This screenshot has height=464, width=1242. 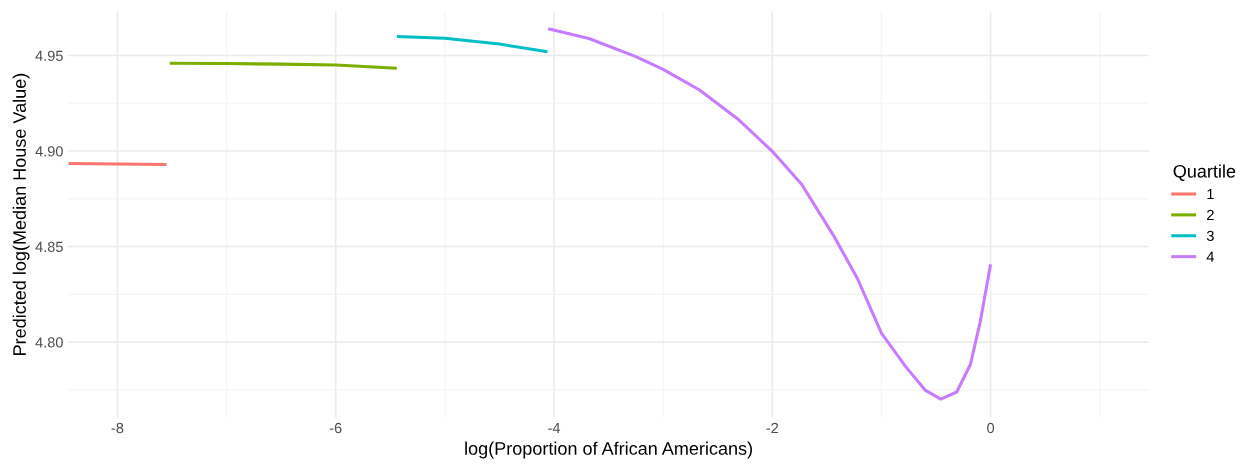 I want to click on legend-label: 3, so click(x=1210, y=236).